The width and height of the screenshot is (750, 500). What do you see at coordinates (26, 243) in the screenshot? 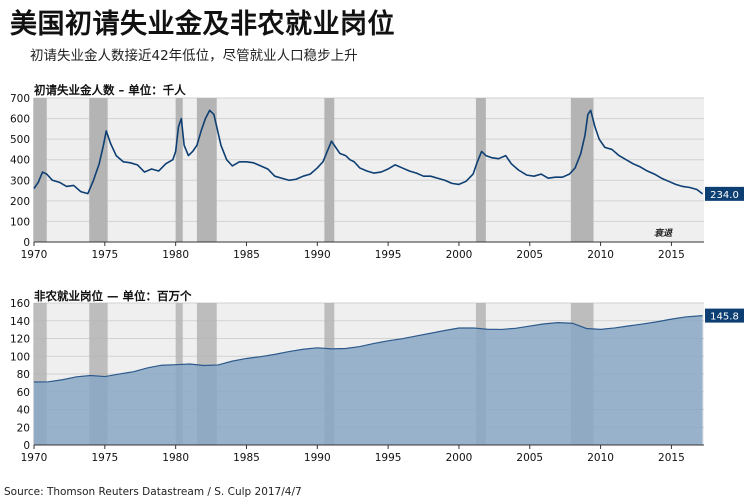
I see `claims-y-tick-label: 0` at bounding box center [26, 243].